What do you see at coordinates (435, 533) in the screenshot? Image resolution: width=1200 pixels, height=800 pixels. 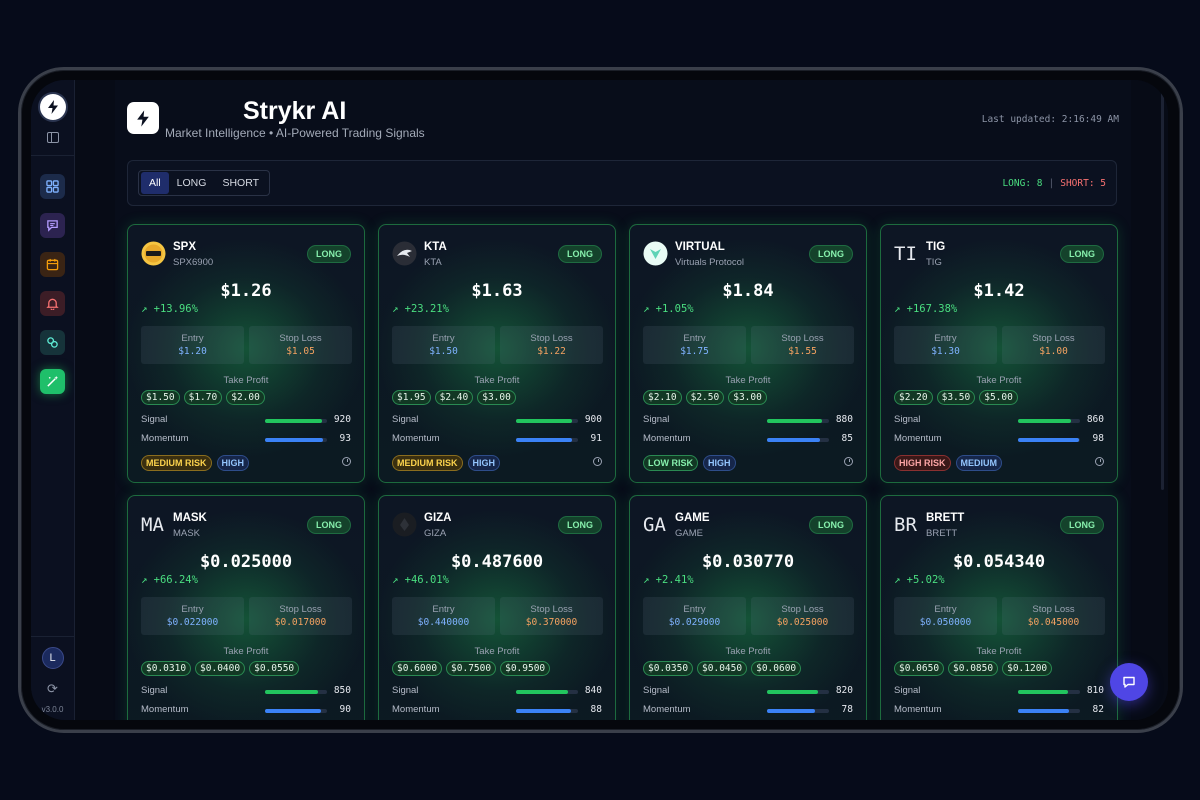 I see `coin-name: GIZA` at bounding box center [435, 533].